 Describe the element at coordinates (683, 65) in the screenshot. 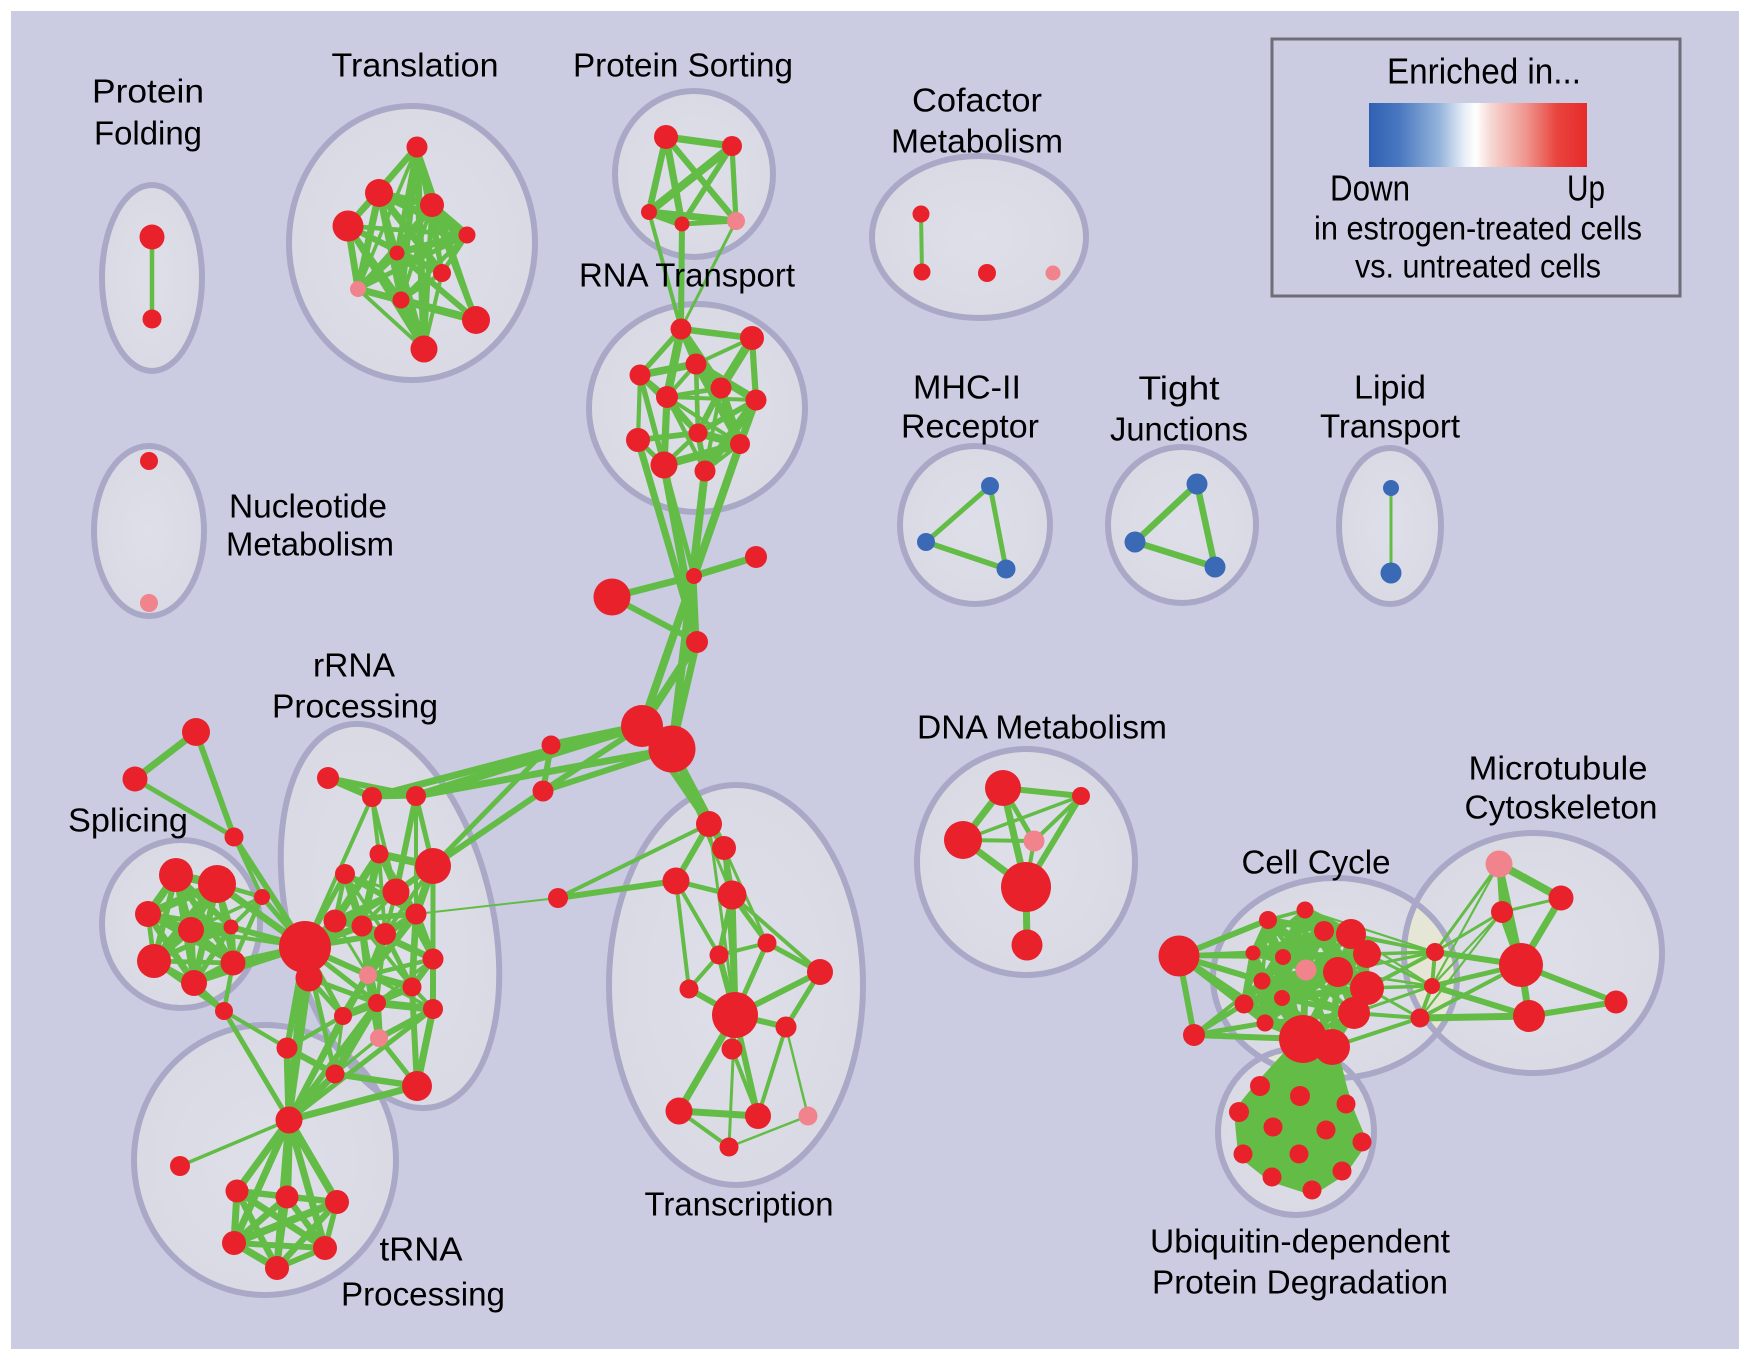

I see `svg-text: Protein Sorting` at that location.